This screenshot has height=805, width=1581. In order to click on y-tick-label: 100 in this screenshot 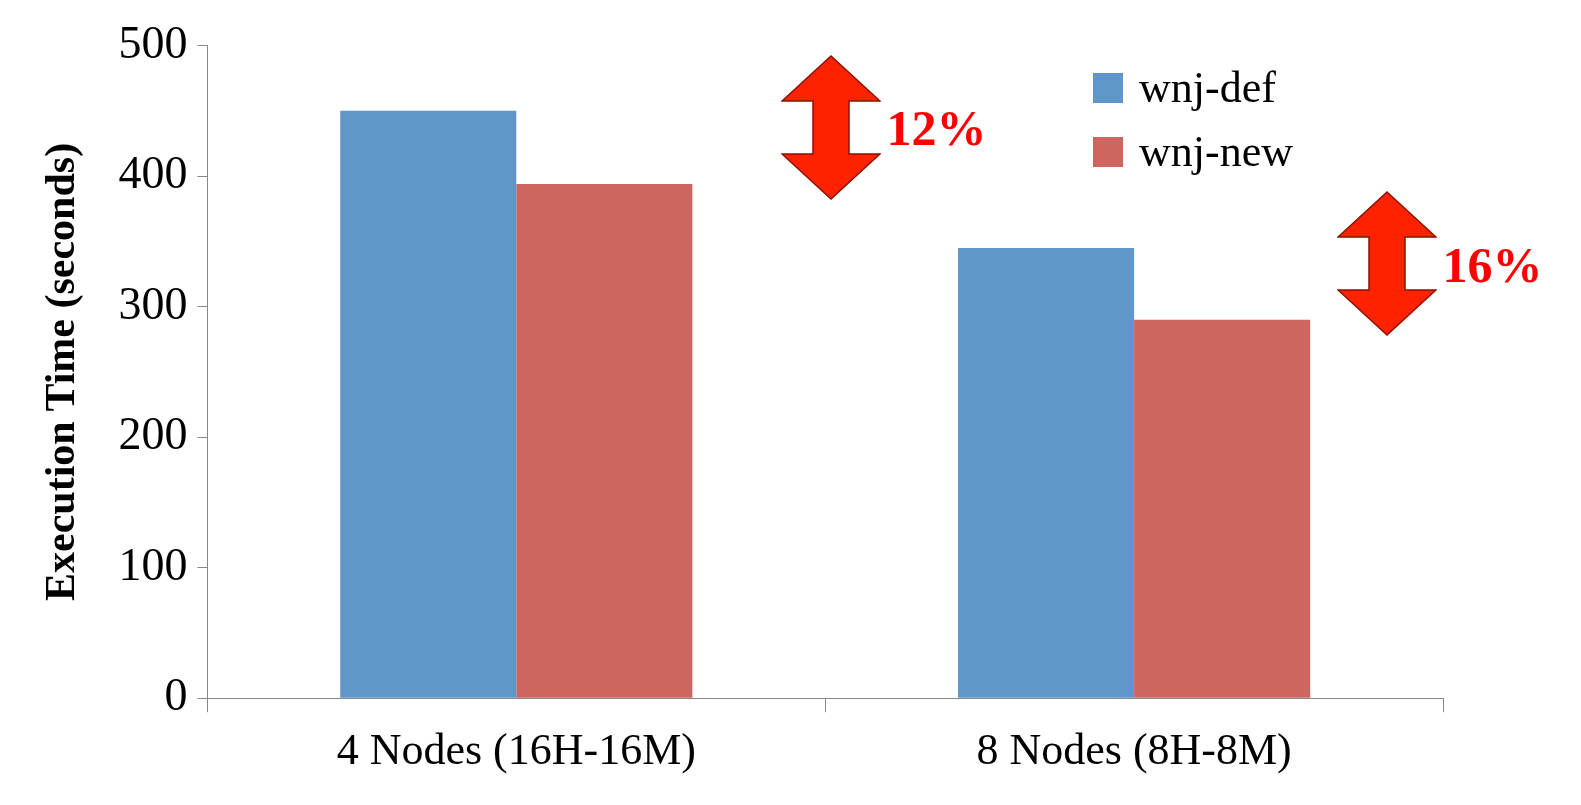, I will do `click(153, 564)`.